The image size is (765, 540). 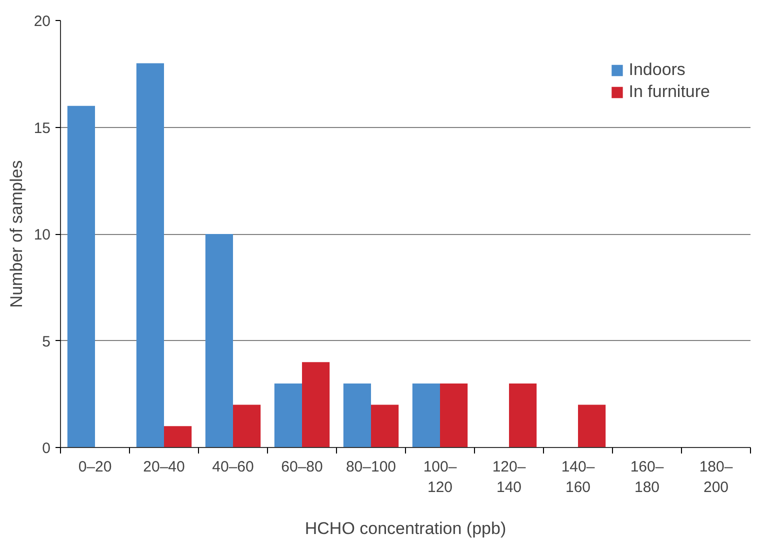 What do you see at coordinates (657, 70) in the screenshot?
I see `legend-label: Indoors` at bounding box center [657, 70].